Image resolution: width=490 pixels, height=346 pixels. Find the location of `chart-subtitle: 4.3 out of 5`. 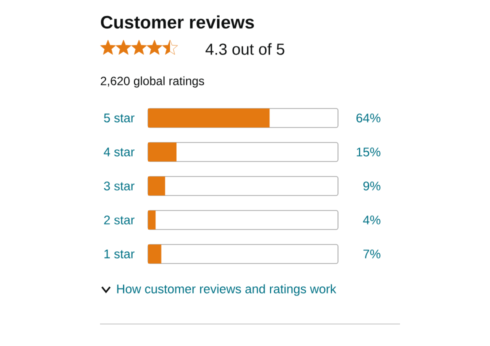

chart-subtitle: 4.3 out of 5 is located at coordinates (245, 49).